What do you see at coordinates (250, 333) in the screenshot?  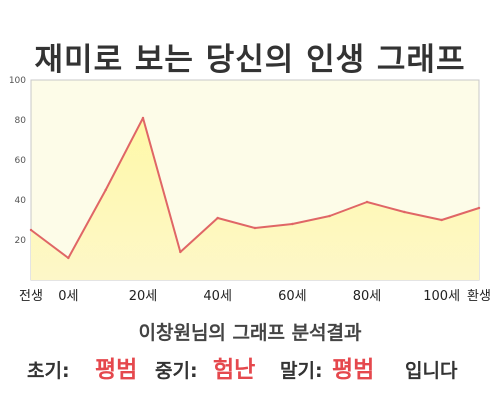 I see `result-subtitle: 이창원님의 그래프 분석결과` at bounding box center [250, 333].